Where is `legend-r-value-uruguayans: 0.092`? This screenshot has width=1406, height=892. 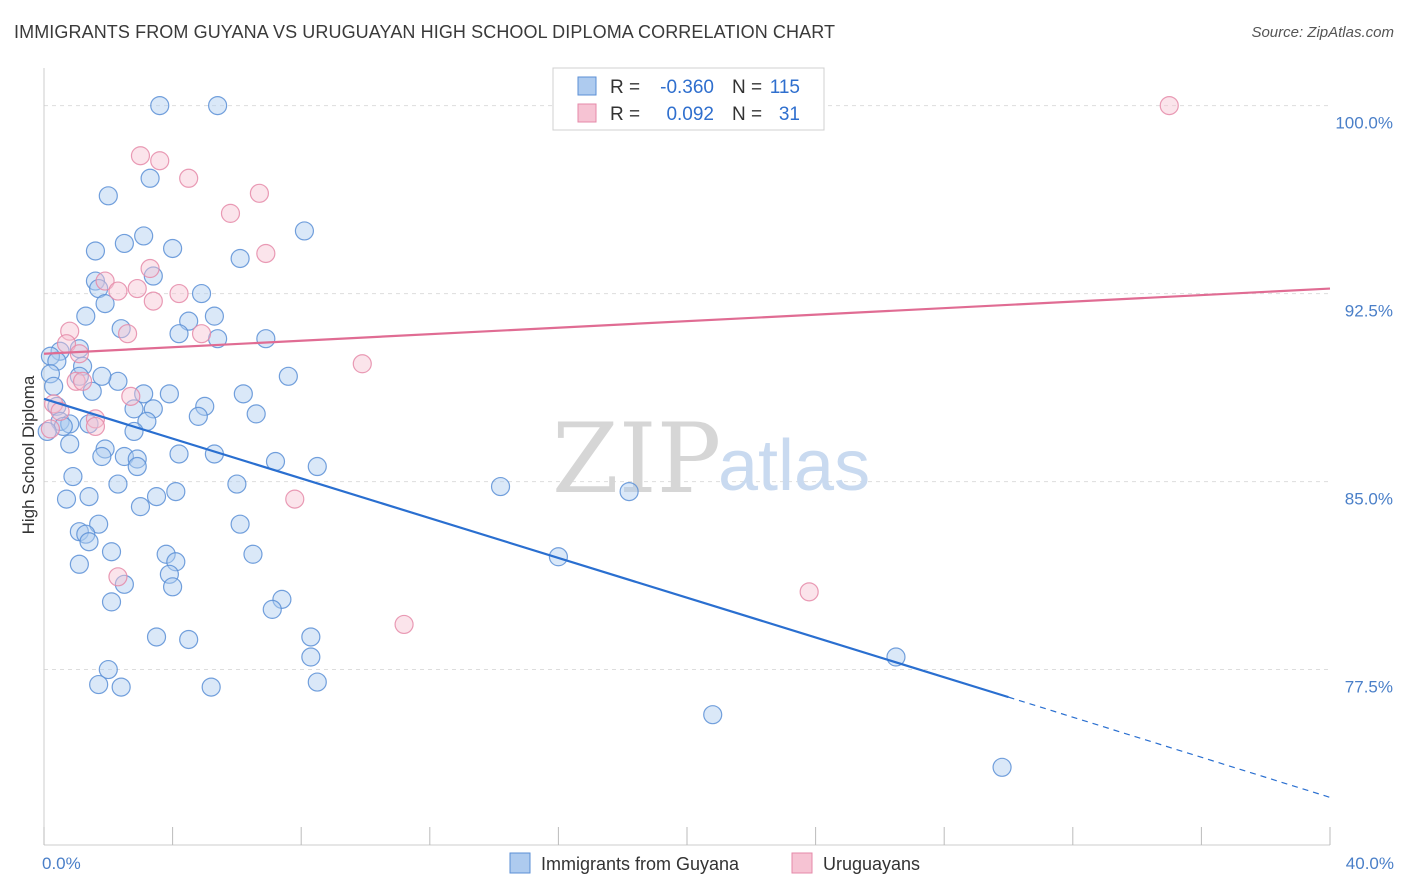
legend-r-value-uruguayans: 0.092 is located at coordinates (690, 114).